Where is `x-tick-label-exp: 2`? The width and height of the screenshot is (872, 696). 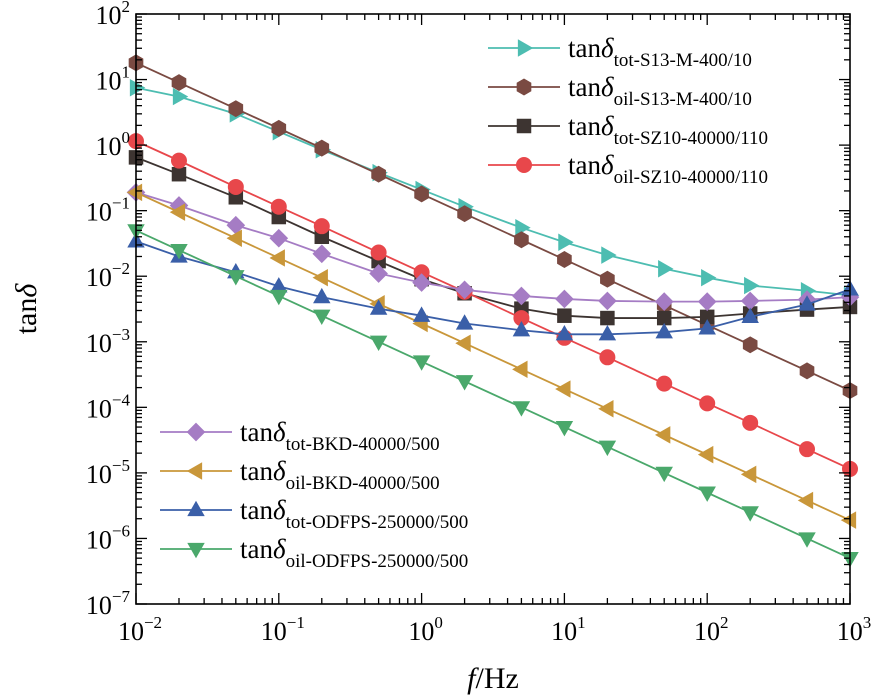 x-tick-label-exp: 2 is located at coordinates (724, 622).